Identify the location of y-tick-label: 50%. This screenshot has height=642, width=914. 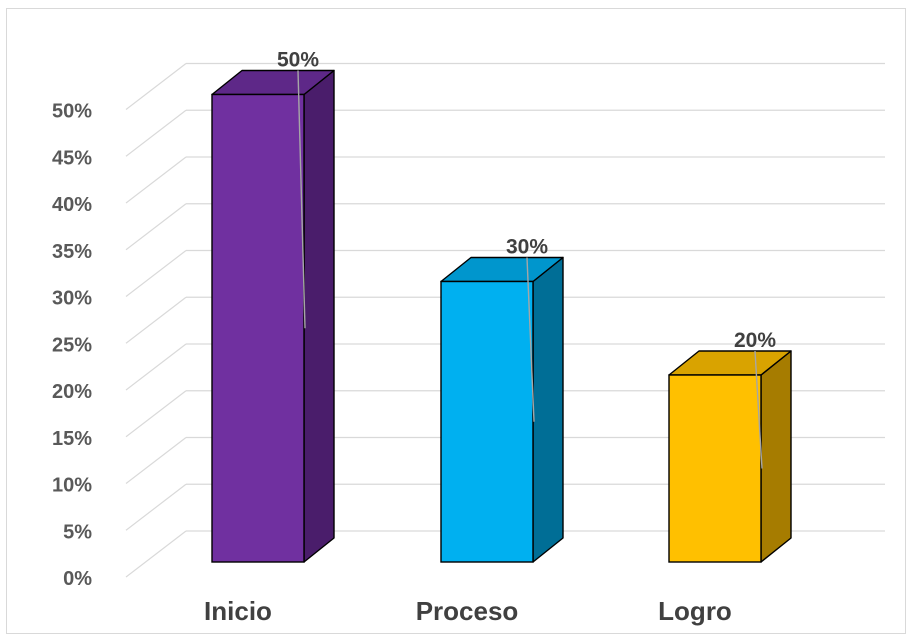
(72, 112).